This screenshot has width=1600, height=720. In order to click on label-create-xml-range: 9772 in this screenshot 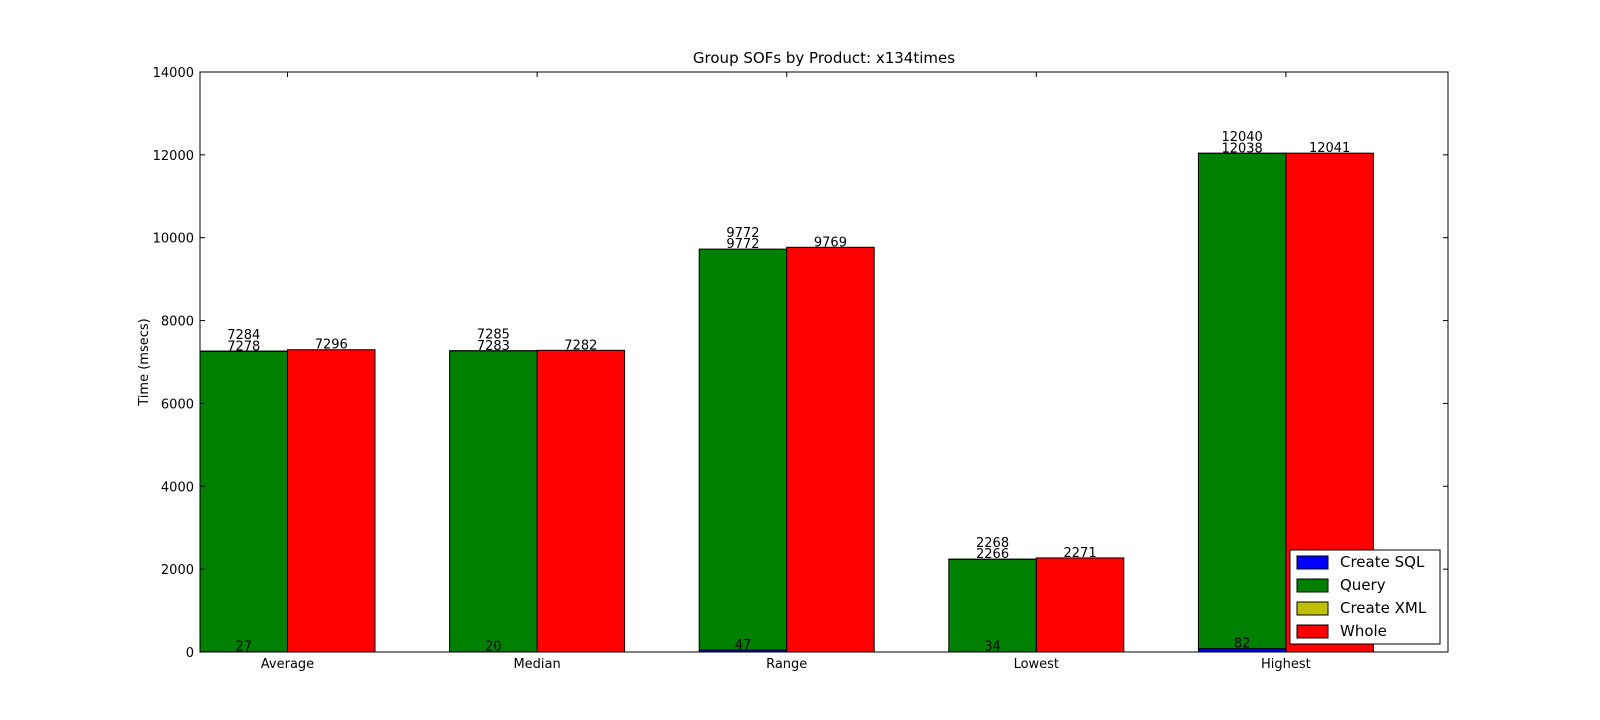, I will do `click(742, 233)`.